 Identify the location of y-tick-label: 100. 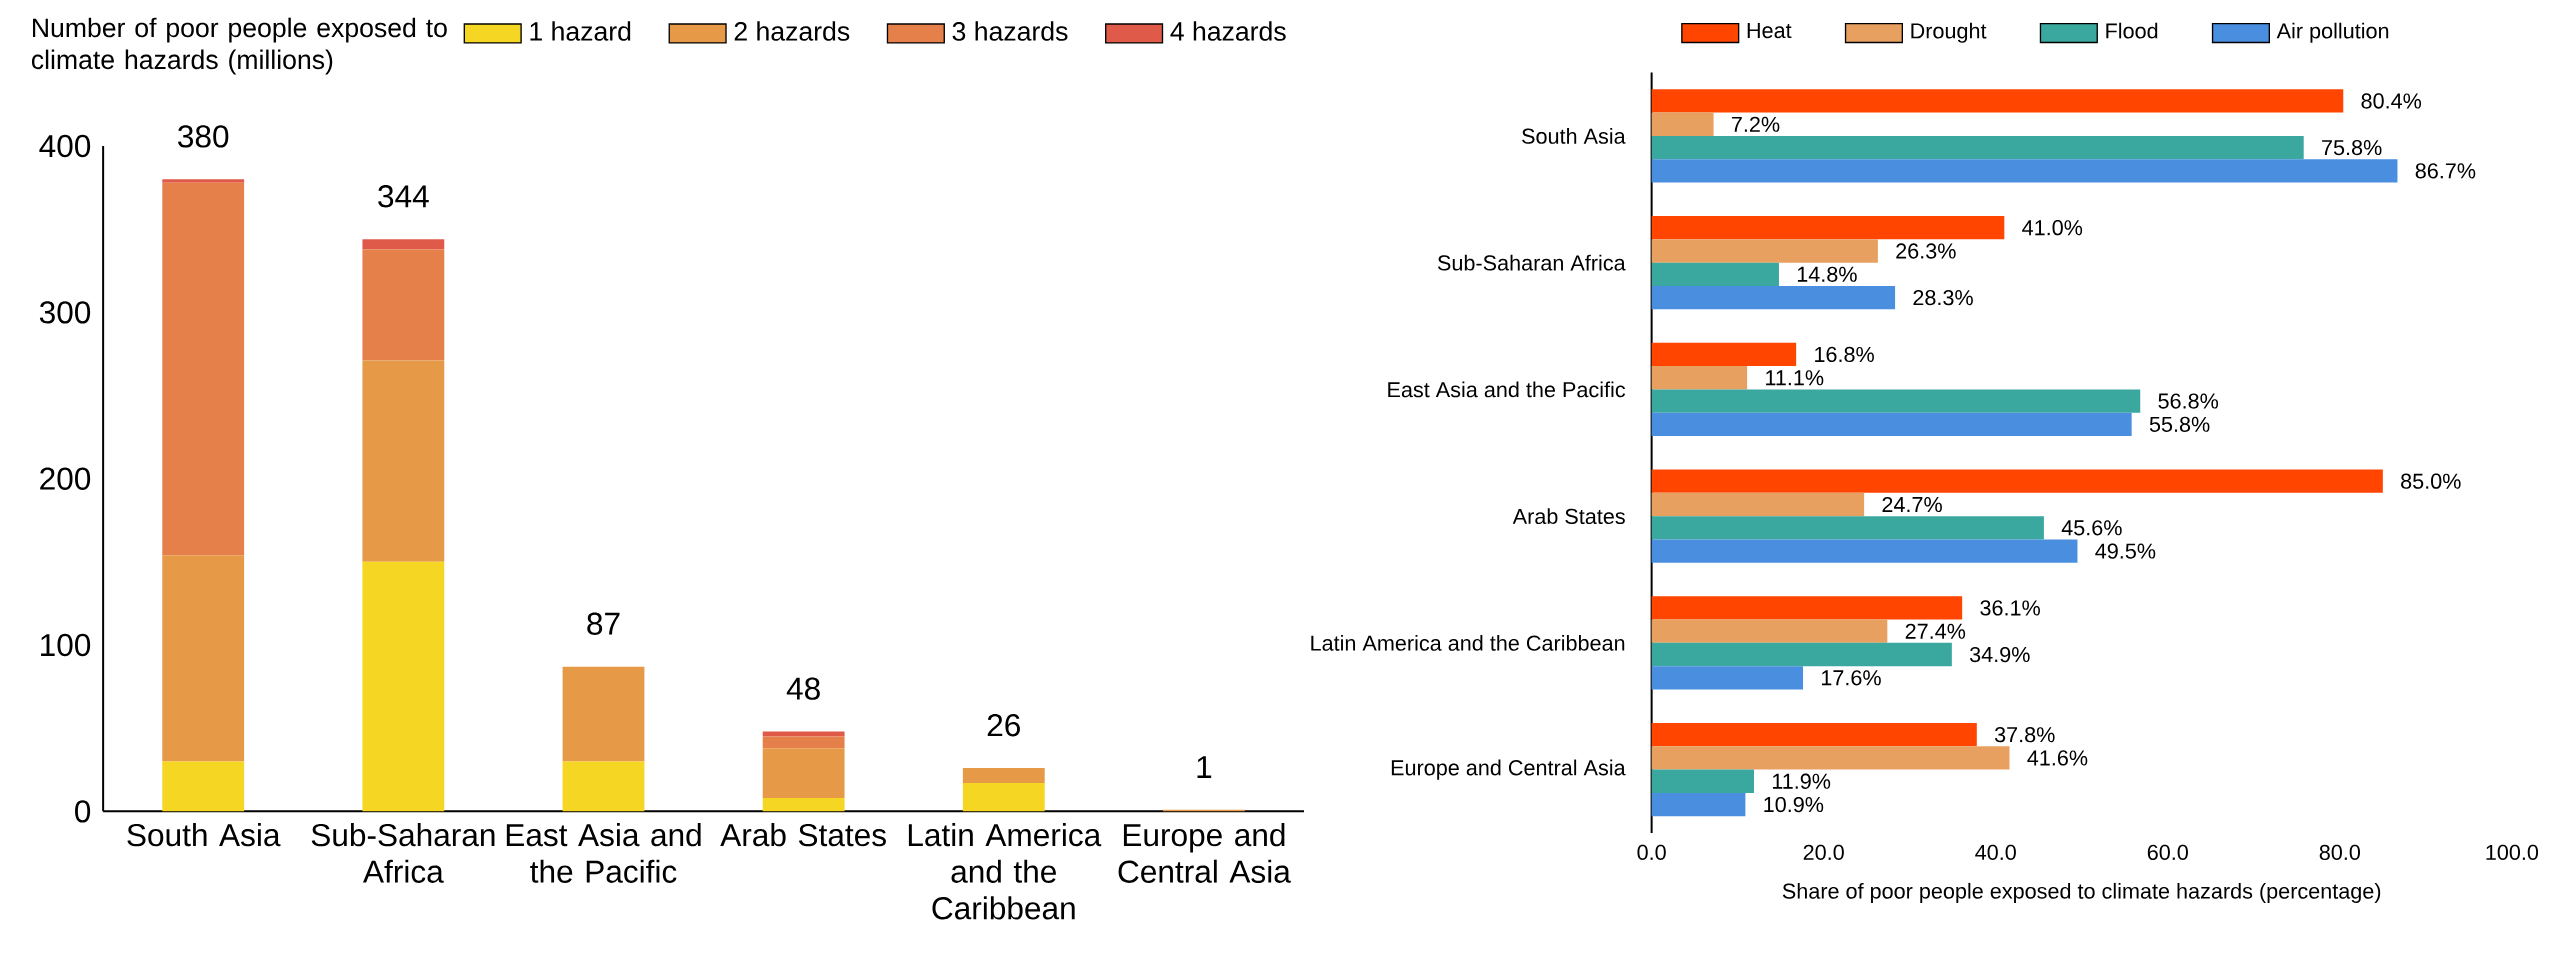
(66, 645).